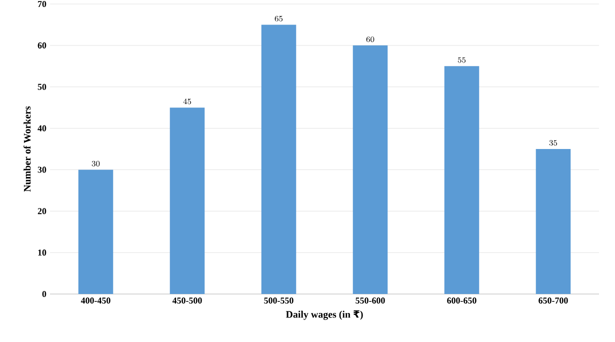 The image size is (615, 342). Describe the element at coordinates (42, 45) in the screenshot. I see `y-tick-label: 60` at that location.